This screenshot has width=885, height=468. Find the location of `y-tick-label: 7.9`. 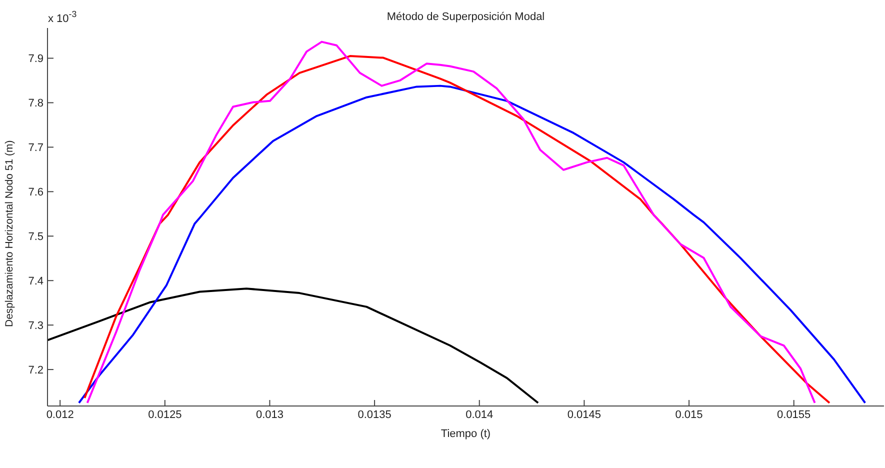

y-tick-label: 7.9 is located at coordinates (36, 59).